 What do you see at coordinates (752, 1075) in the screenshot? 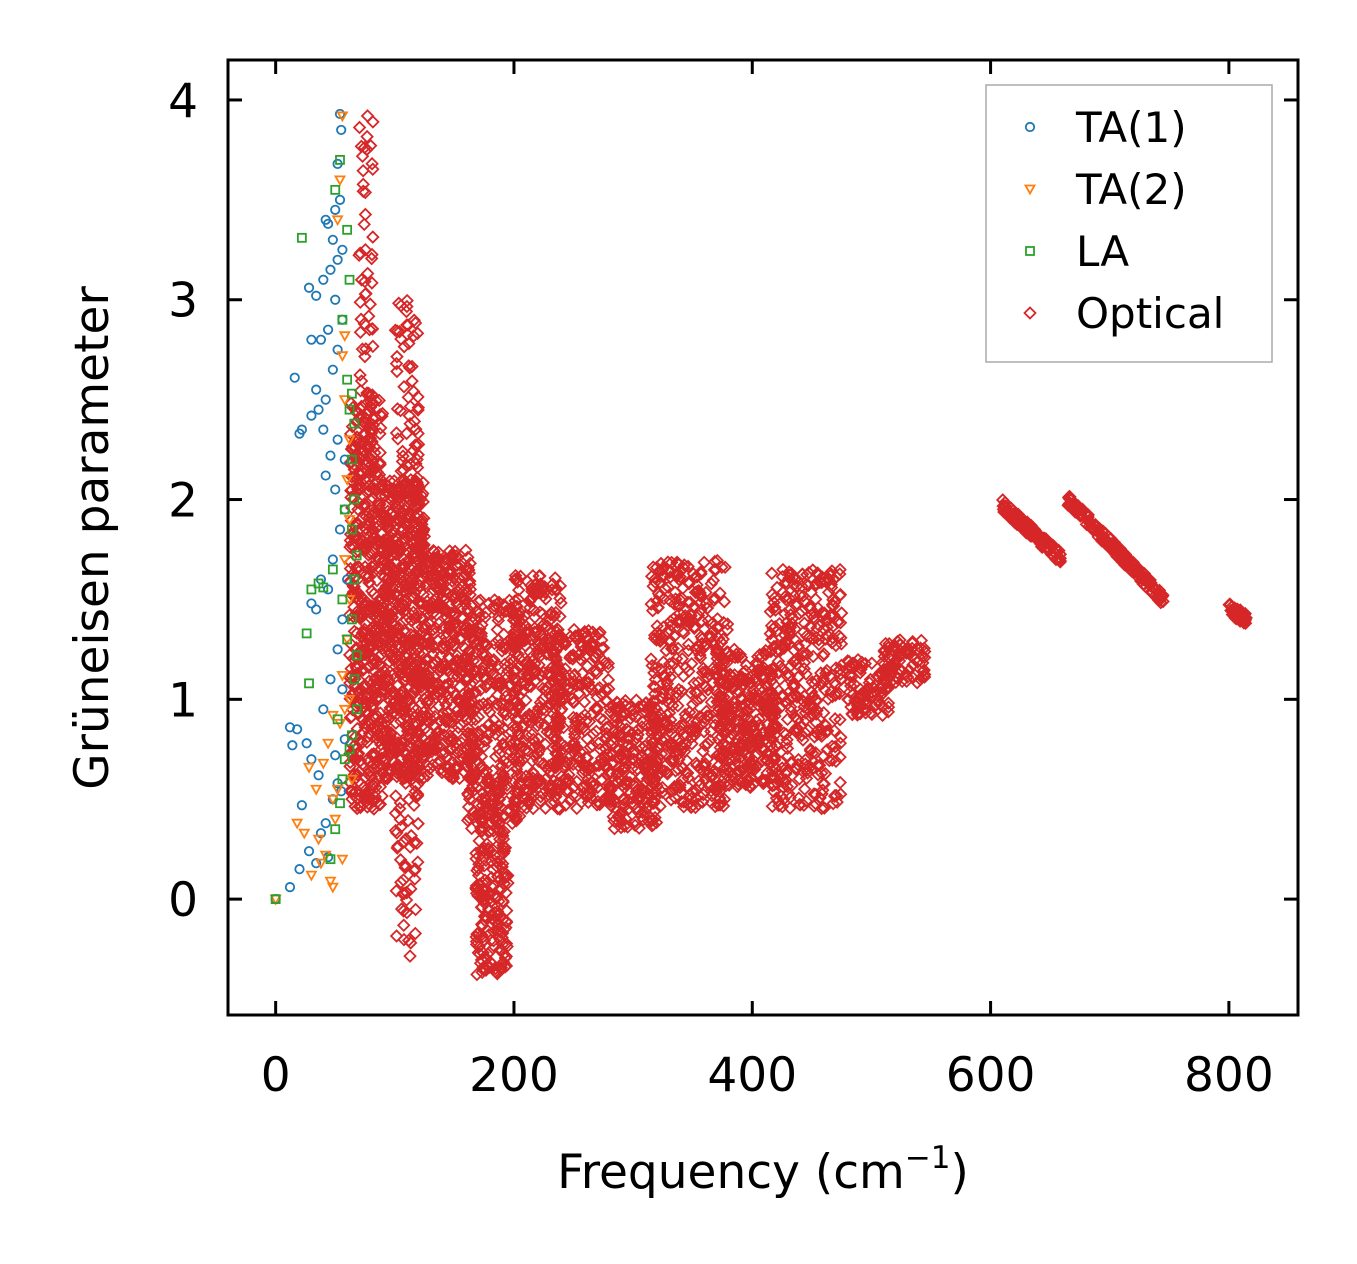
I see `x-tick-label: 400` at bounding box center [752, 1075].